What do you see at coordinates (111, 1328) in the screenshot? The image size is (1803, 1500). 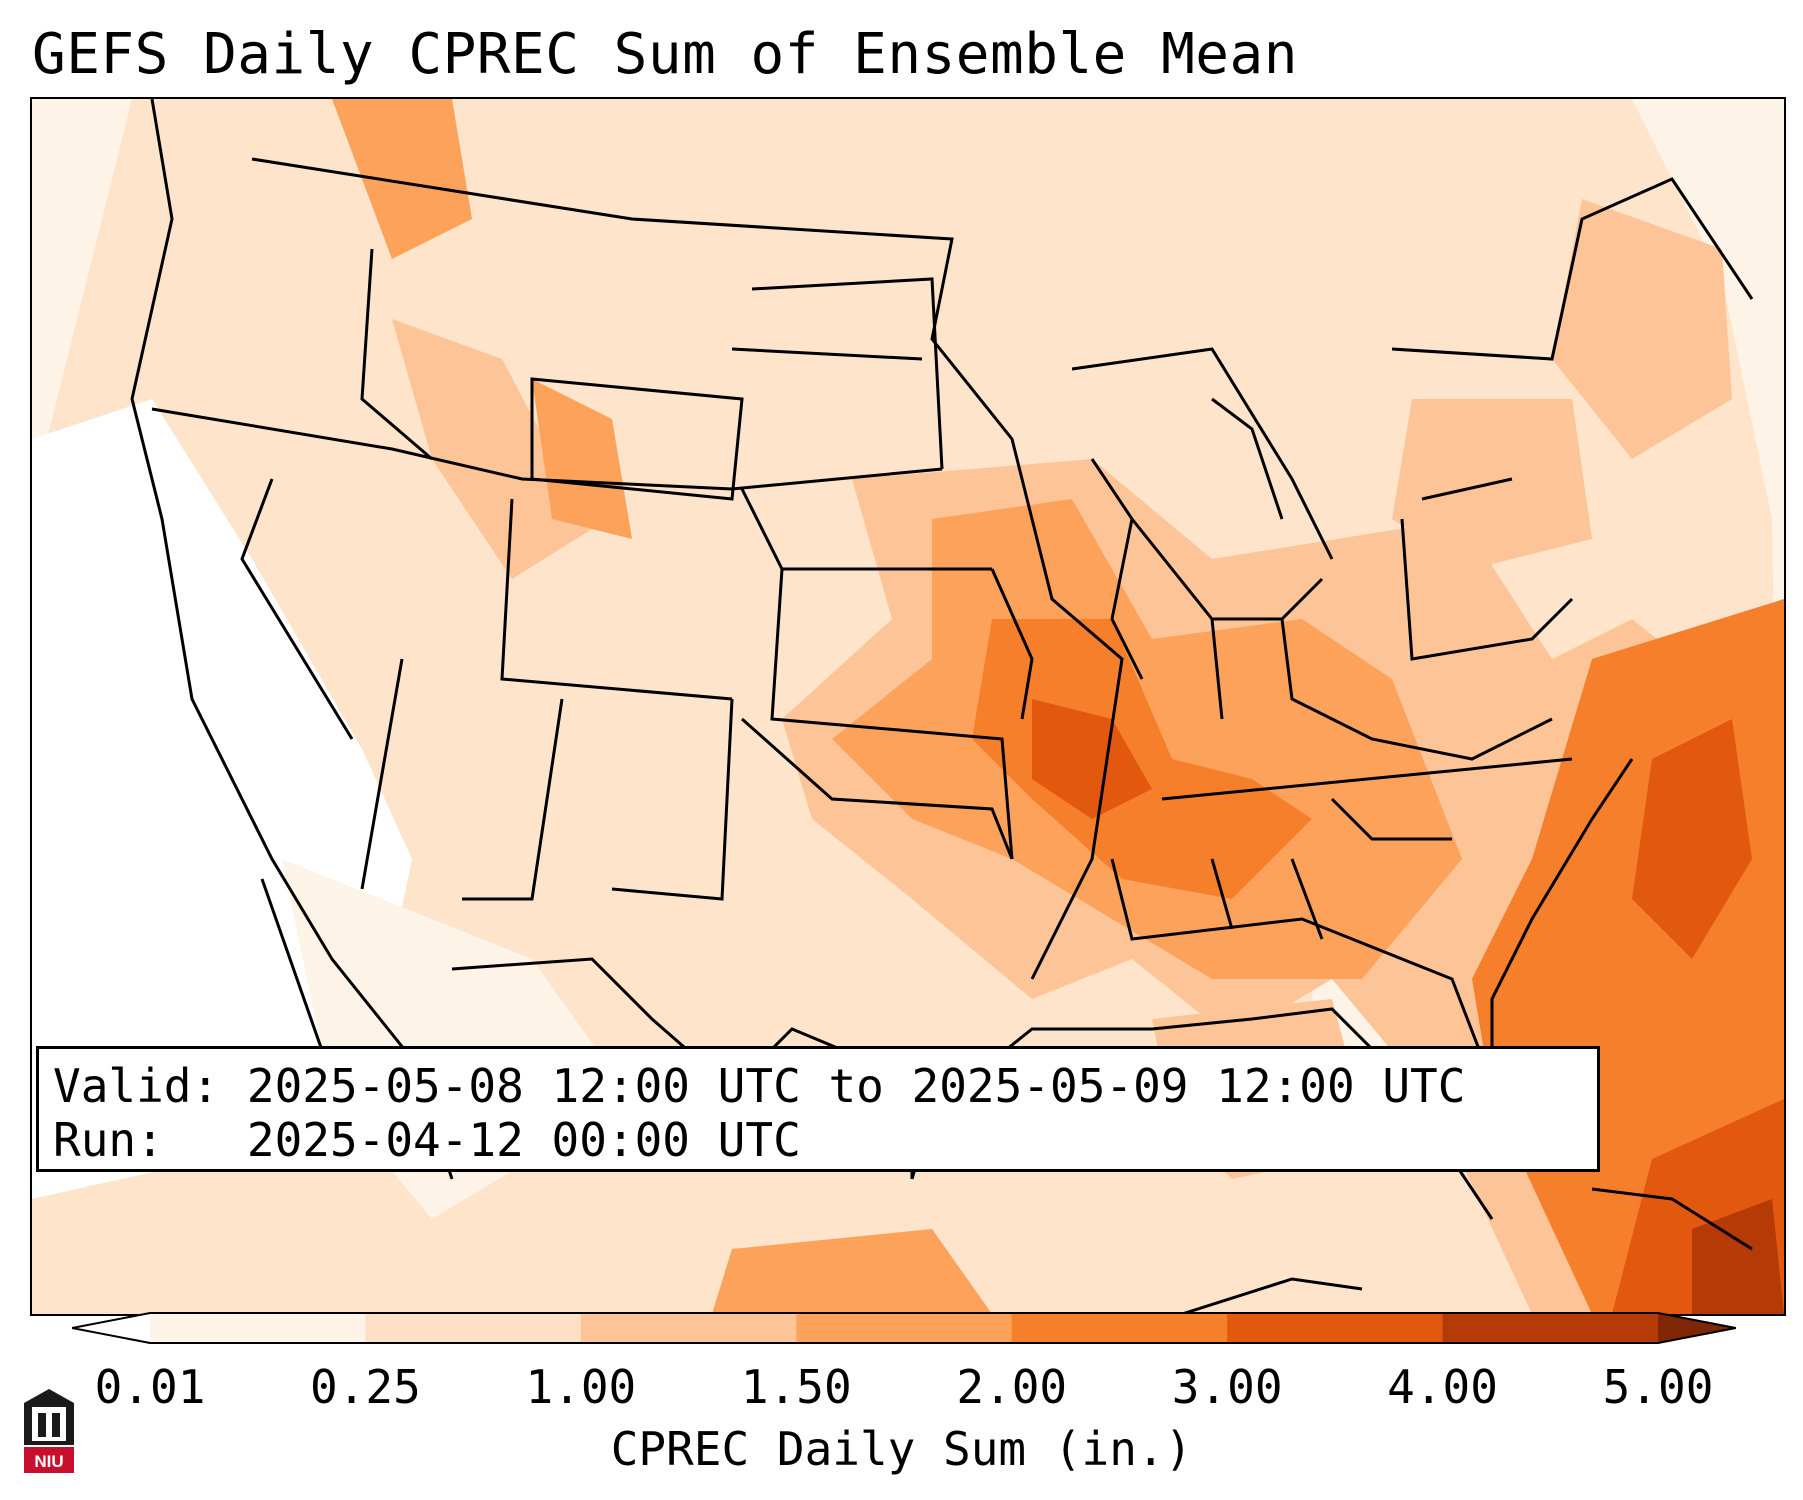 I see `colorbar-under-arrow` at bounding box center [111, 1328].